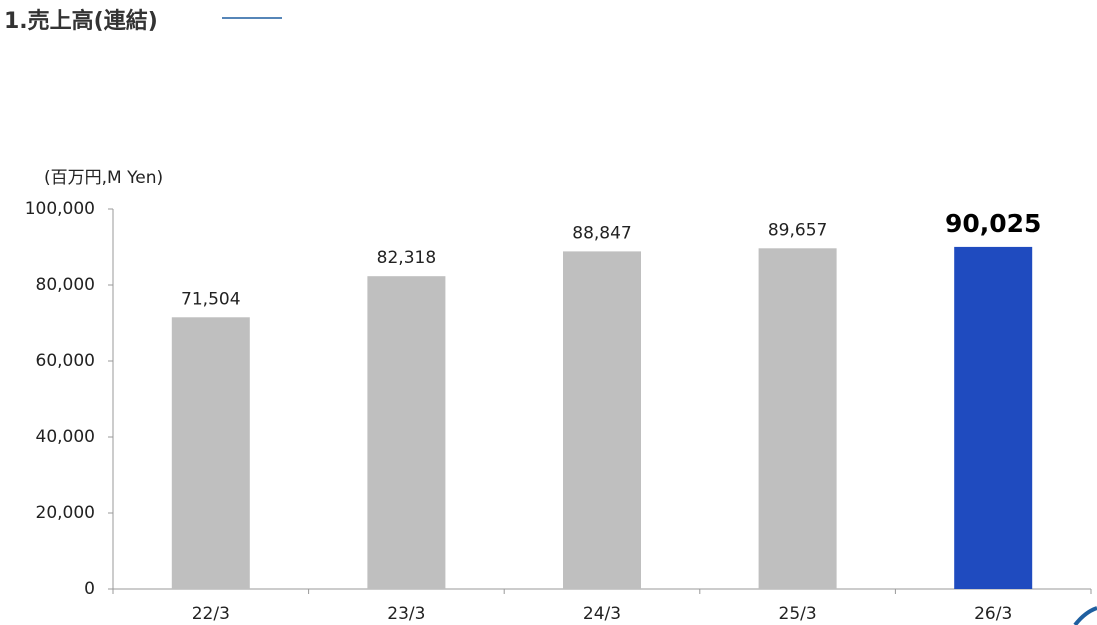  What do you see at coordinates (993, 614) in the screenshot?
I see `x-tick-label: 26/3` at bounding box center [993, 614].